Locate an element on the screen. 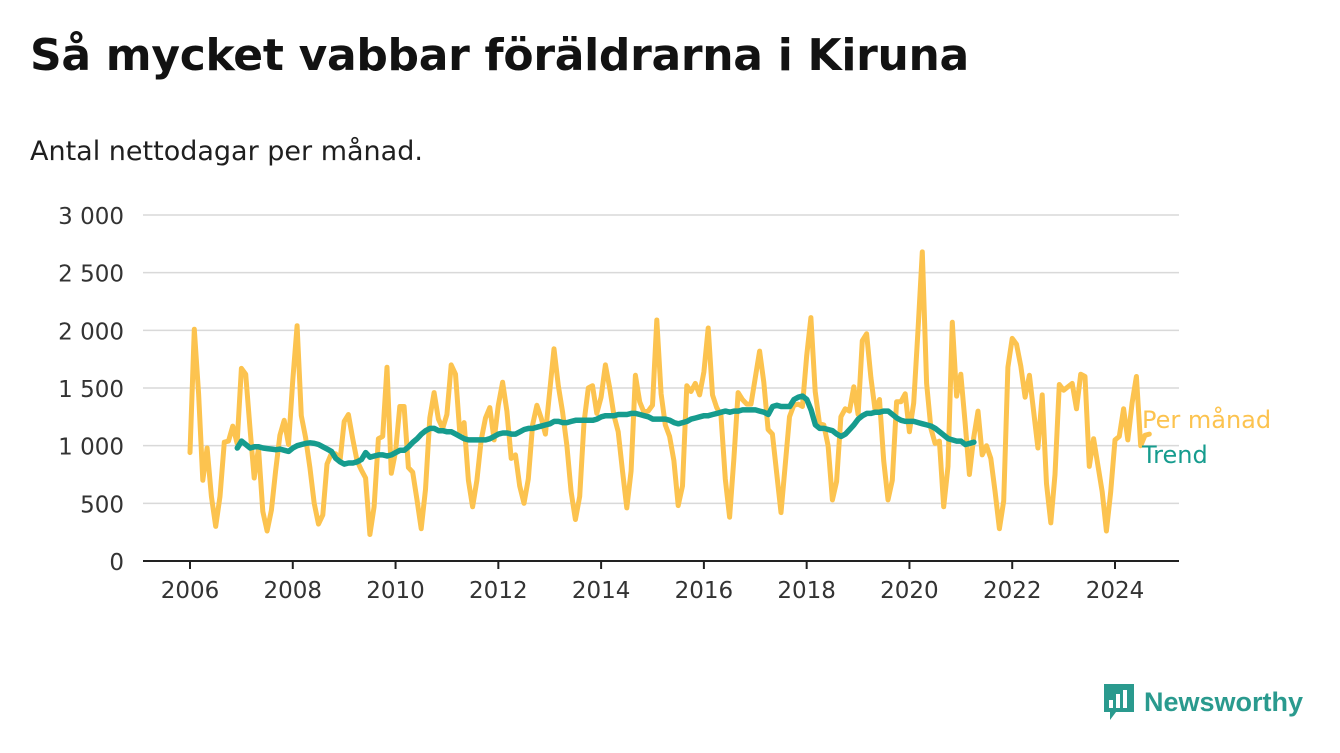 The height and width of the screenshot is (753, 1340). series-line-trend is located at coordinates (605, 430).